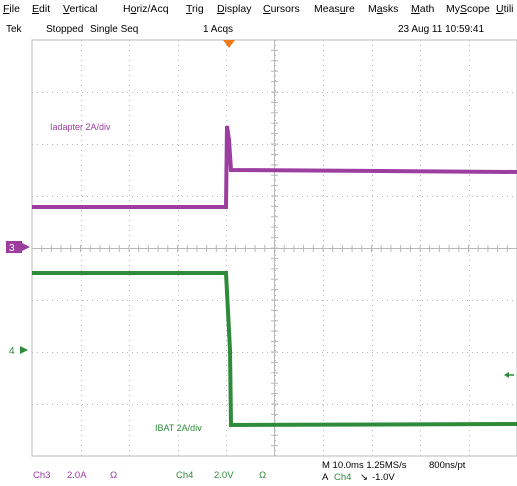 The width and height of the screenshot is (517, 486). What do you see at coordinates (80, 127) in the screenshot?
I see `ch3-waveform-label: Iadapter 2A/div` at bounding box center [80, 127].